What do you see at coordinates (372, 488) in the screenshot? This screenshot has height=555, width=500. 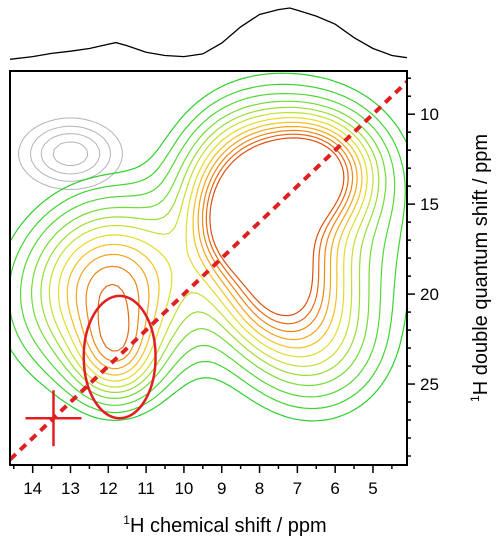 I see `x-tick-label: 5` at bounding box center [372, 488].